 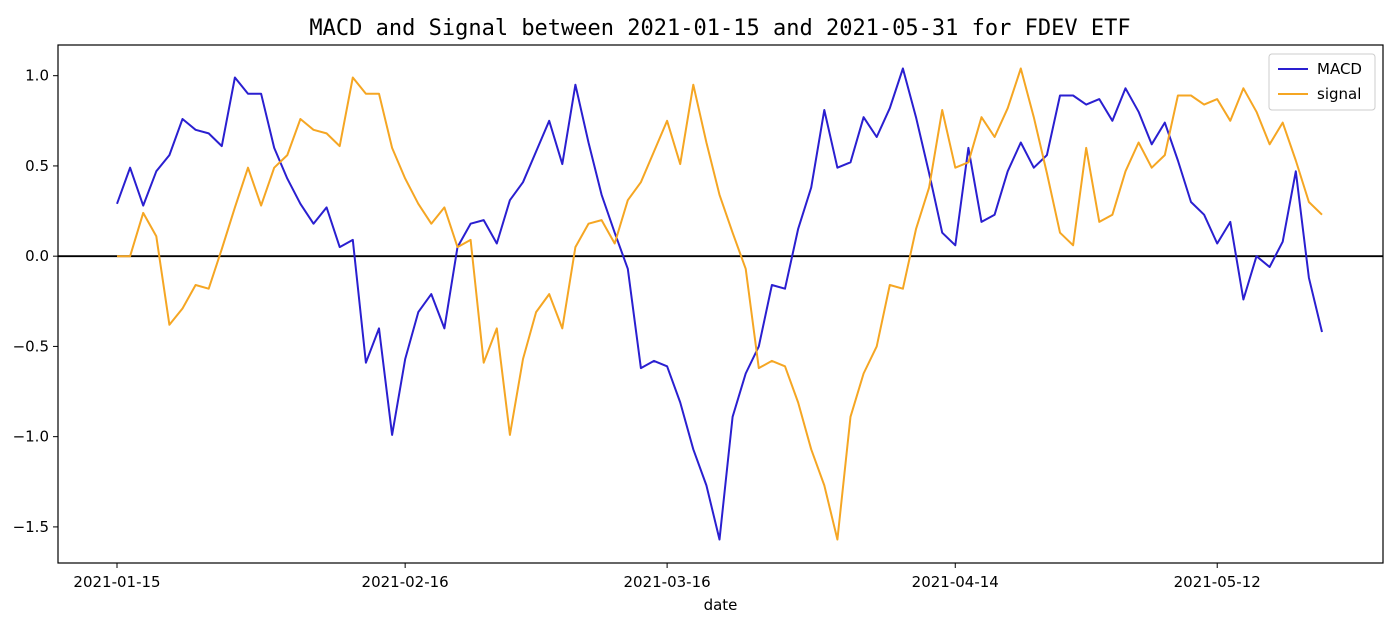 What do you see at coordinates (31, 527) in the screenshot?
I see `y-tick-label: −1.5` at bounding box center [31, 527].